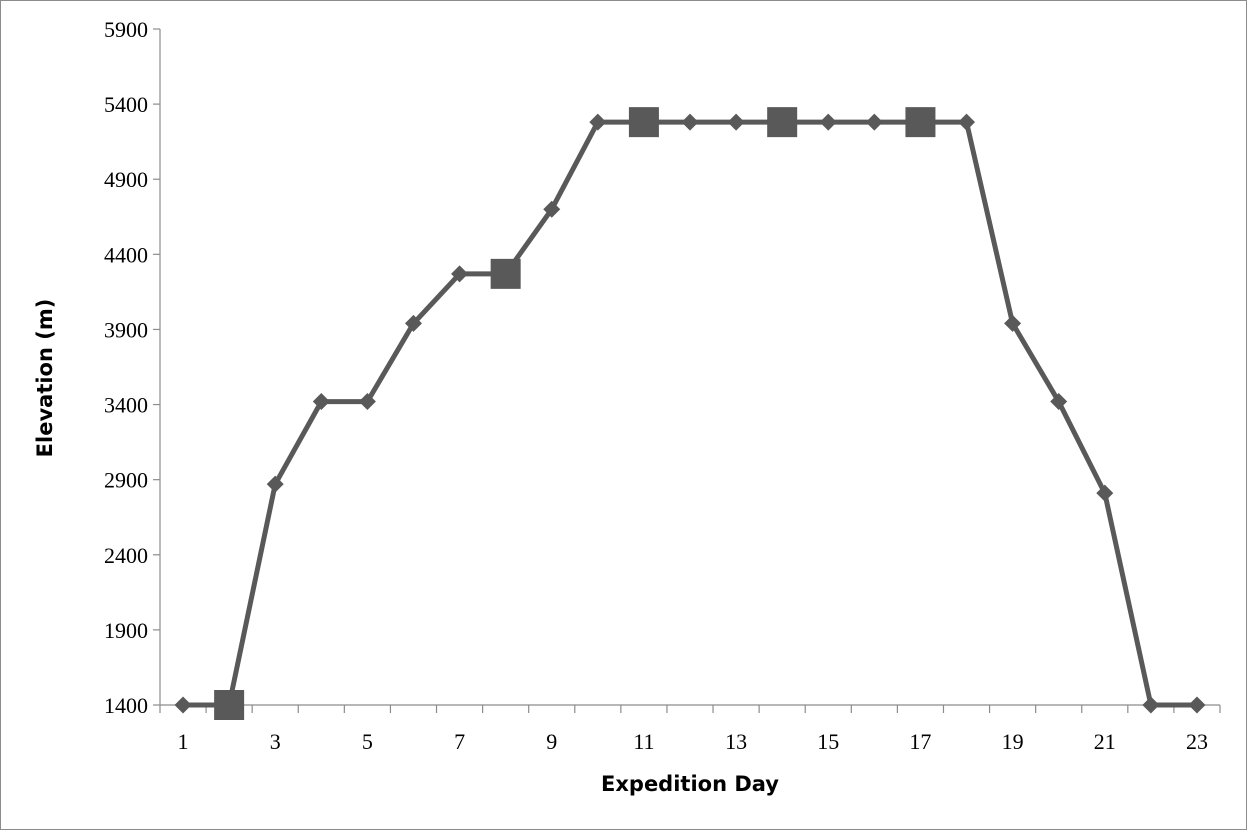  What do you see at coordinates (275, 741) in the screenshot?
I see `x-tick-label: 3` at bounding box center [275, 741].